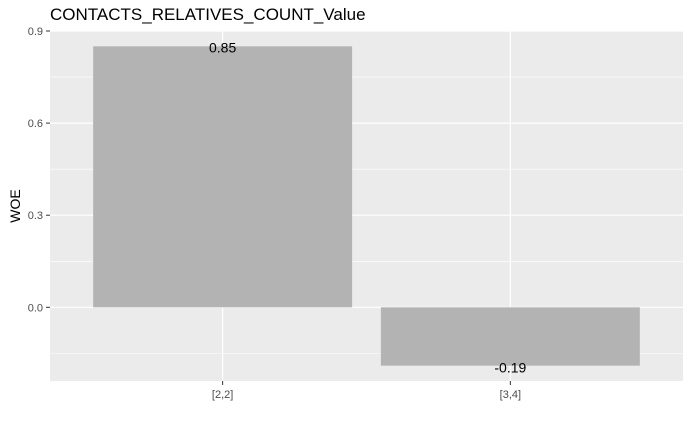 Image resolution: width=690 pixels, height=426 pixels. What do you see at coordinates (510, 368) in the screenshot?
I see `data-label: -0.19` at bounding box center [510, 368].